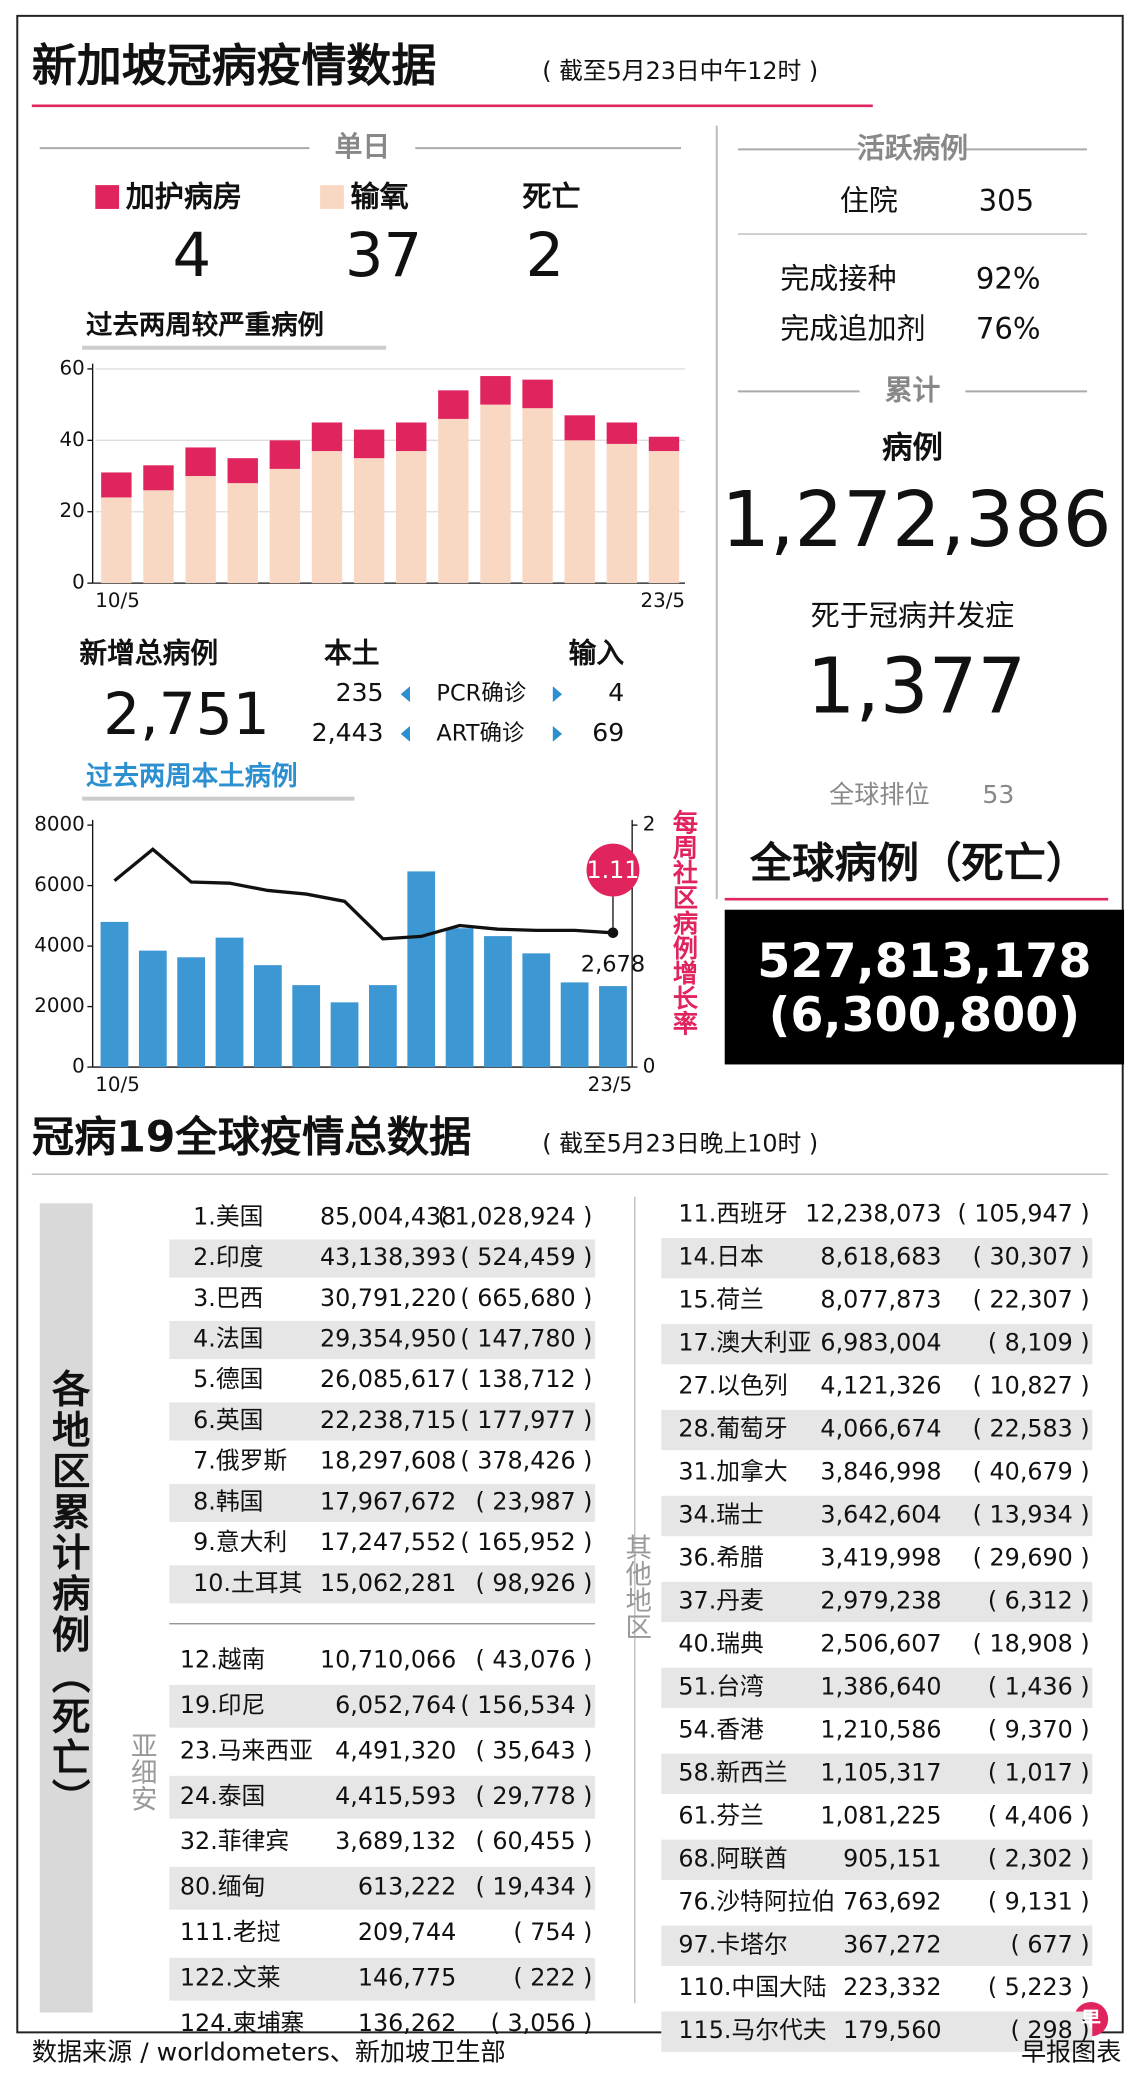  What do you see at coordinates (752, 2030) in the screenshot?
I see `country: 115.马尔代夫` at bounding box center [752, 2030].